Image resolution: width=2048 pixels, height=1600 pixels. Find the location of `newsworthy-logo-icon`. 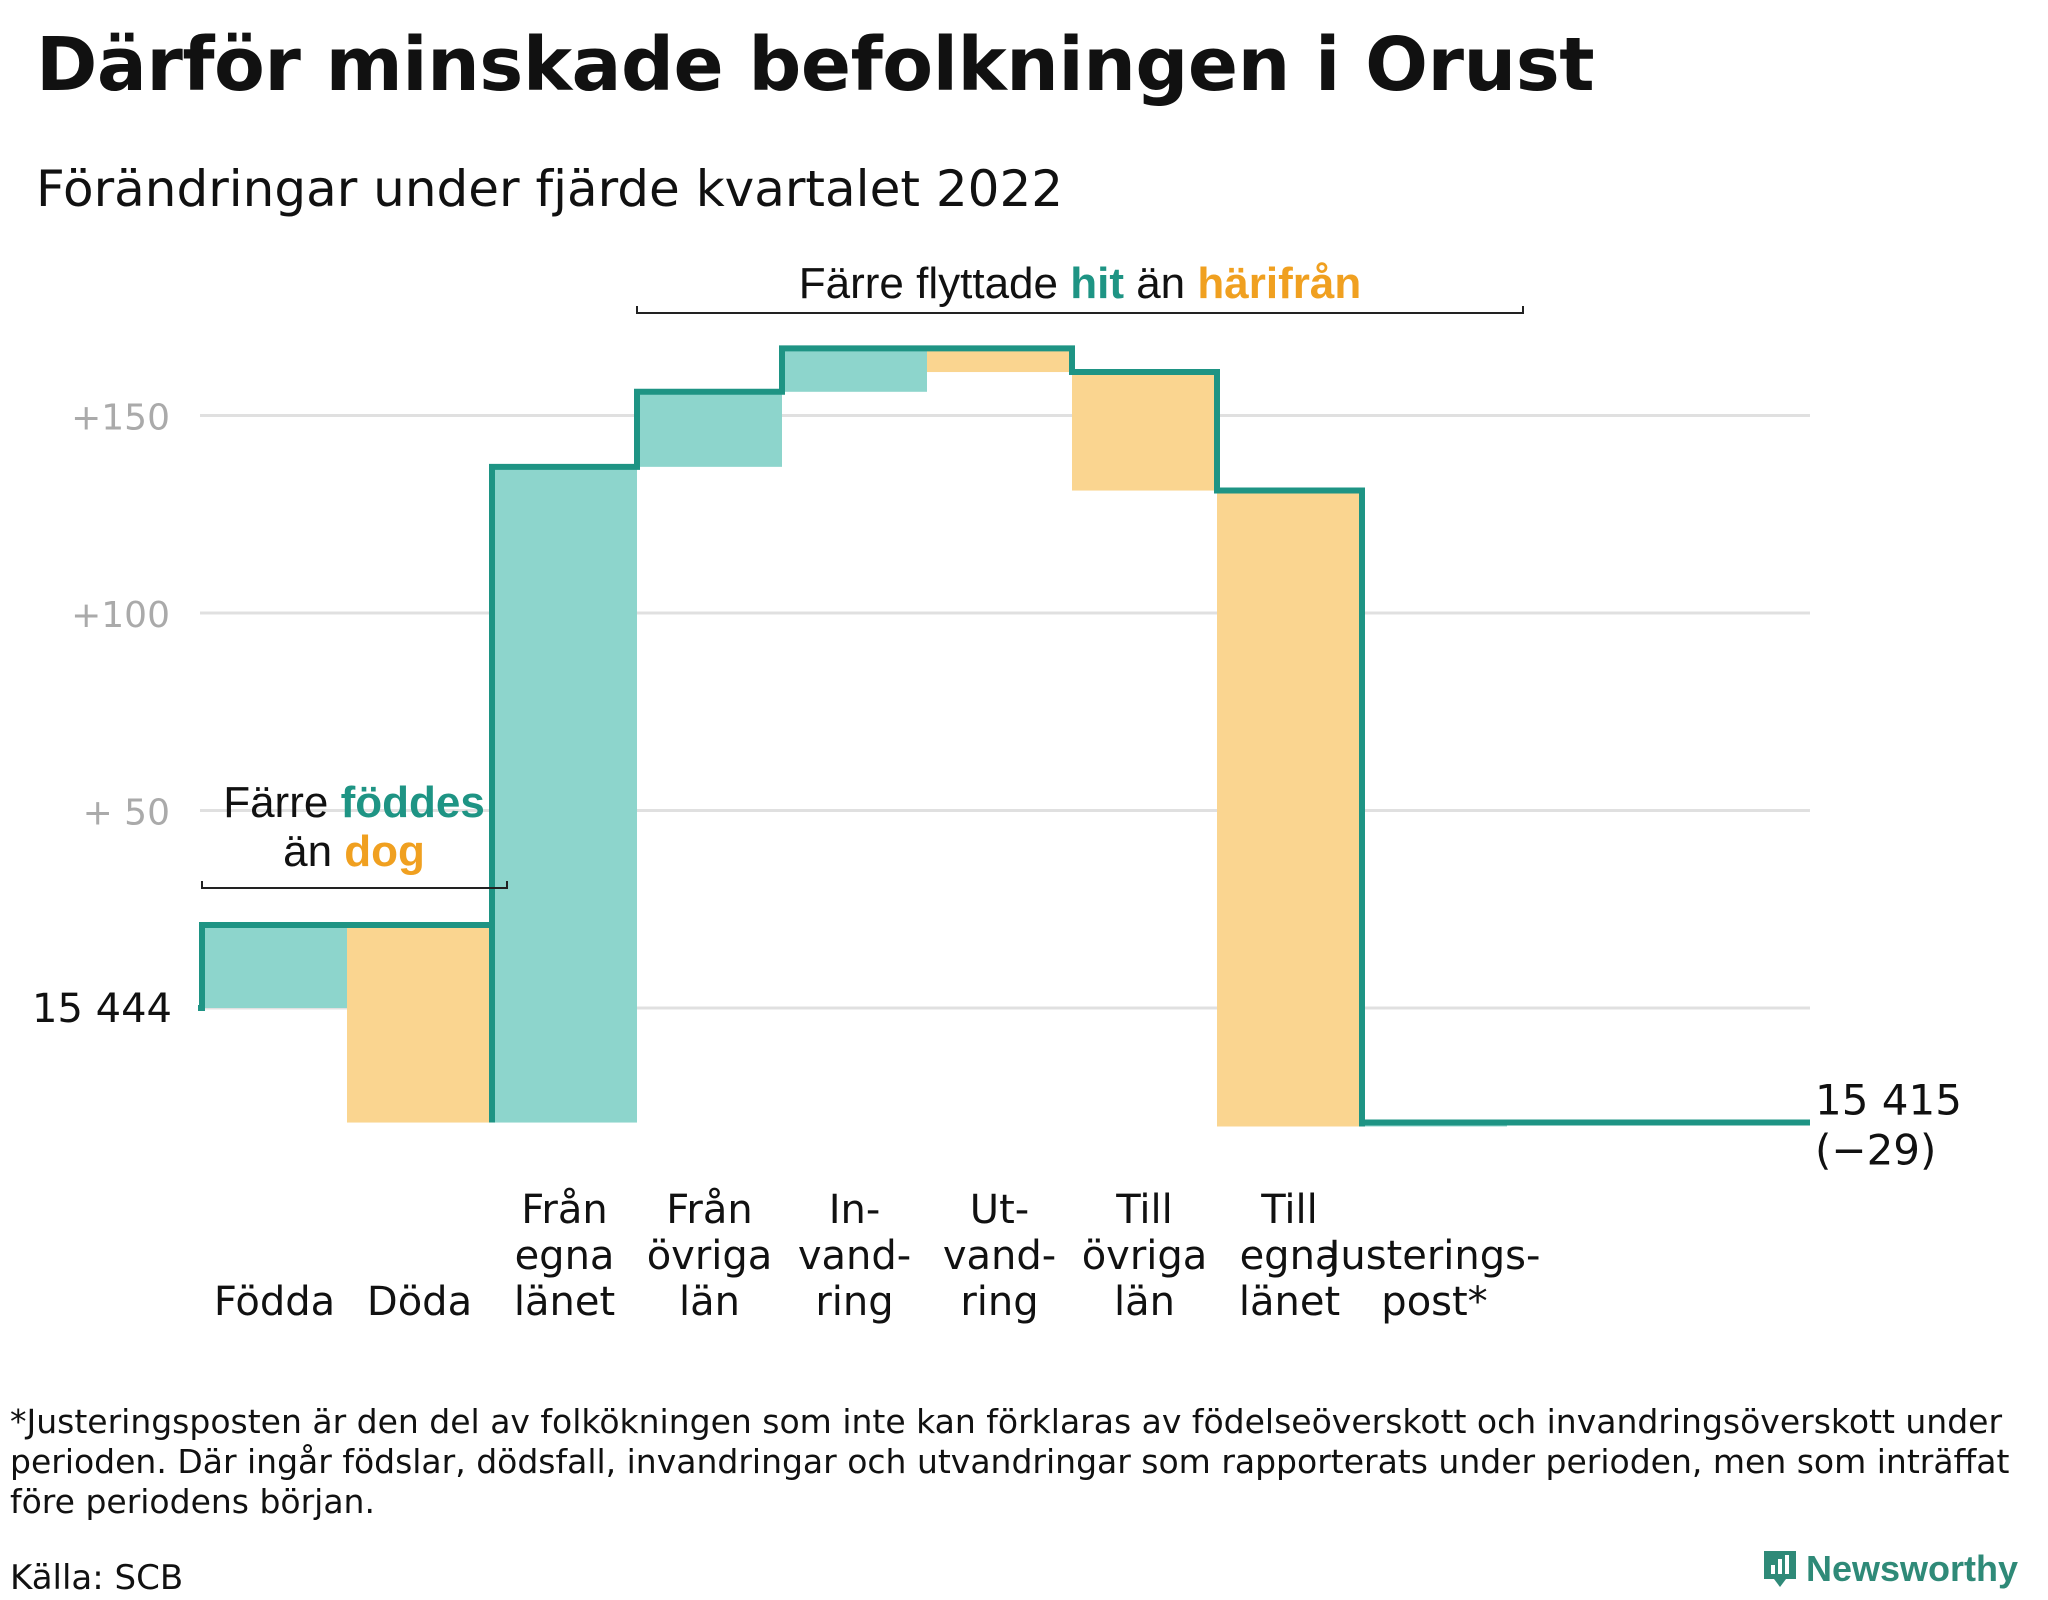

newsworthy-logo-icon is located at coordinates (1780, 1569).